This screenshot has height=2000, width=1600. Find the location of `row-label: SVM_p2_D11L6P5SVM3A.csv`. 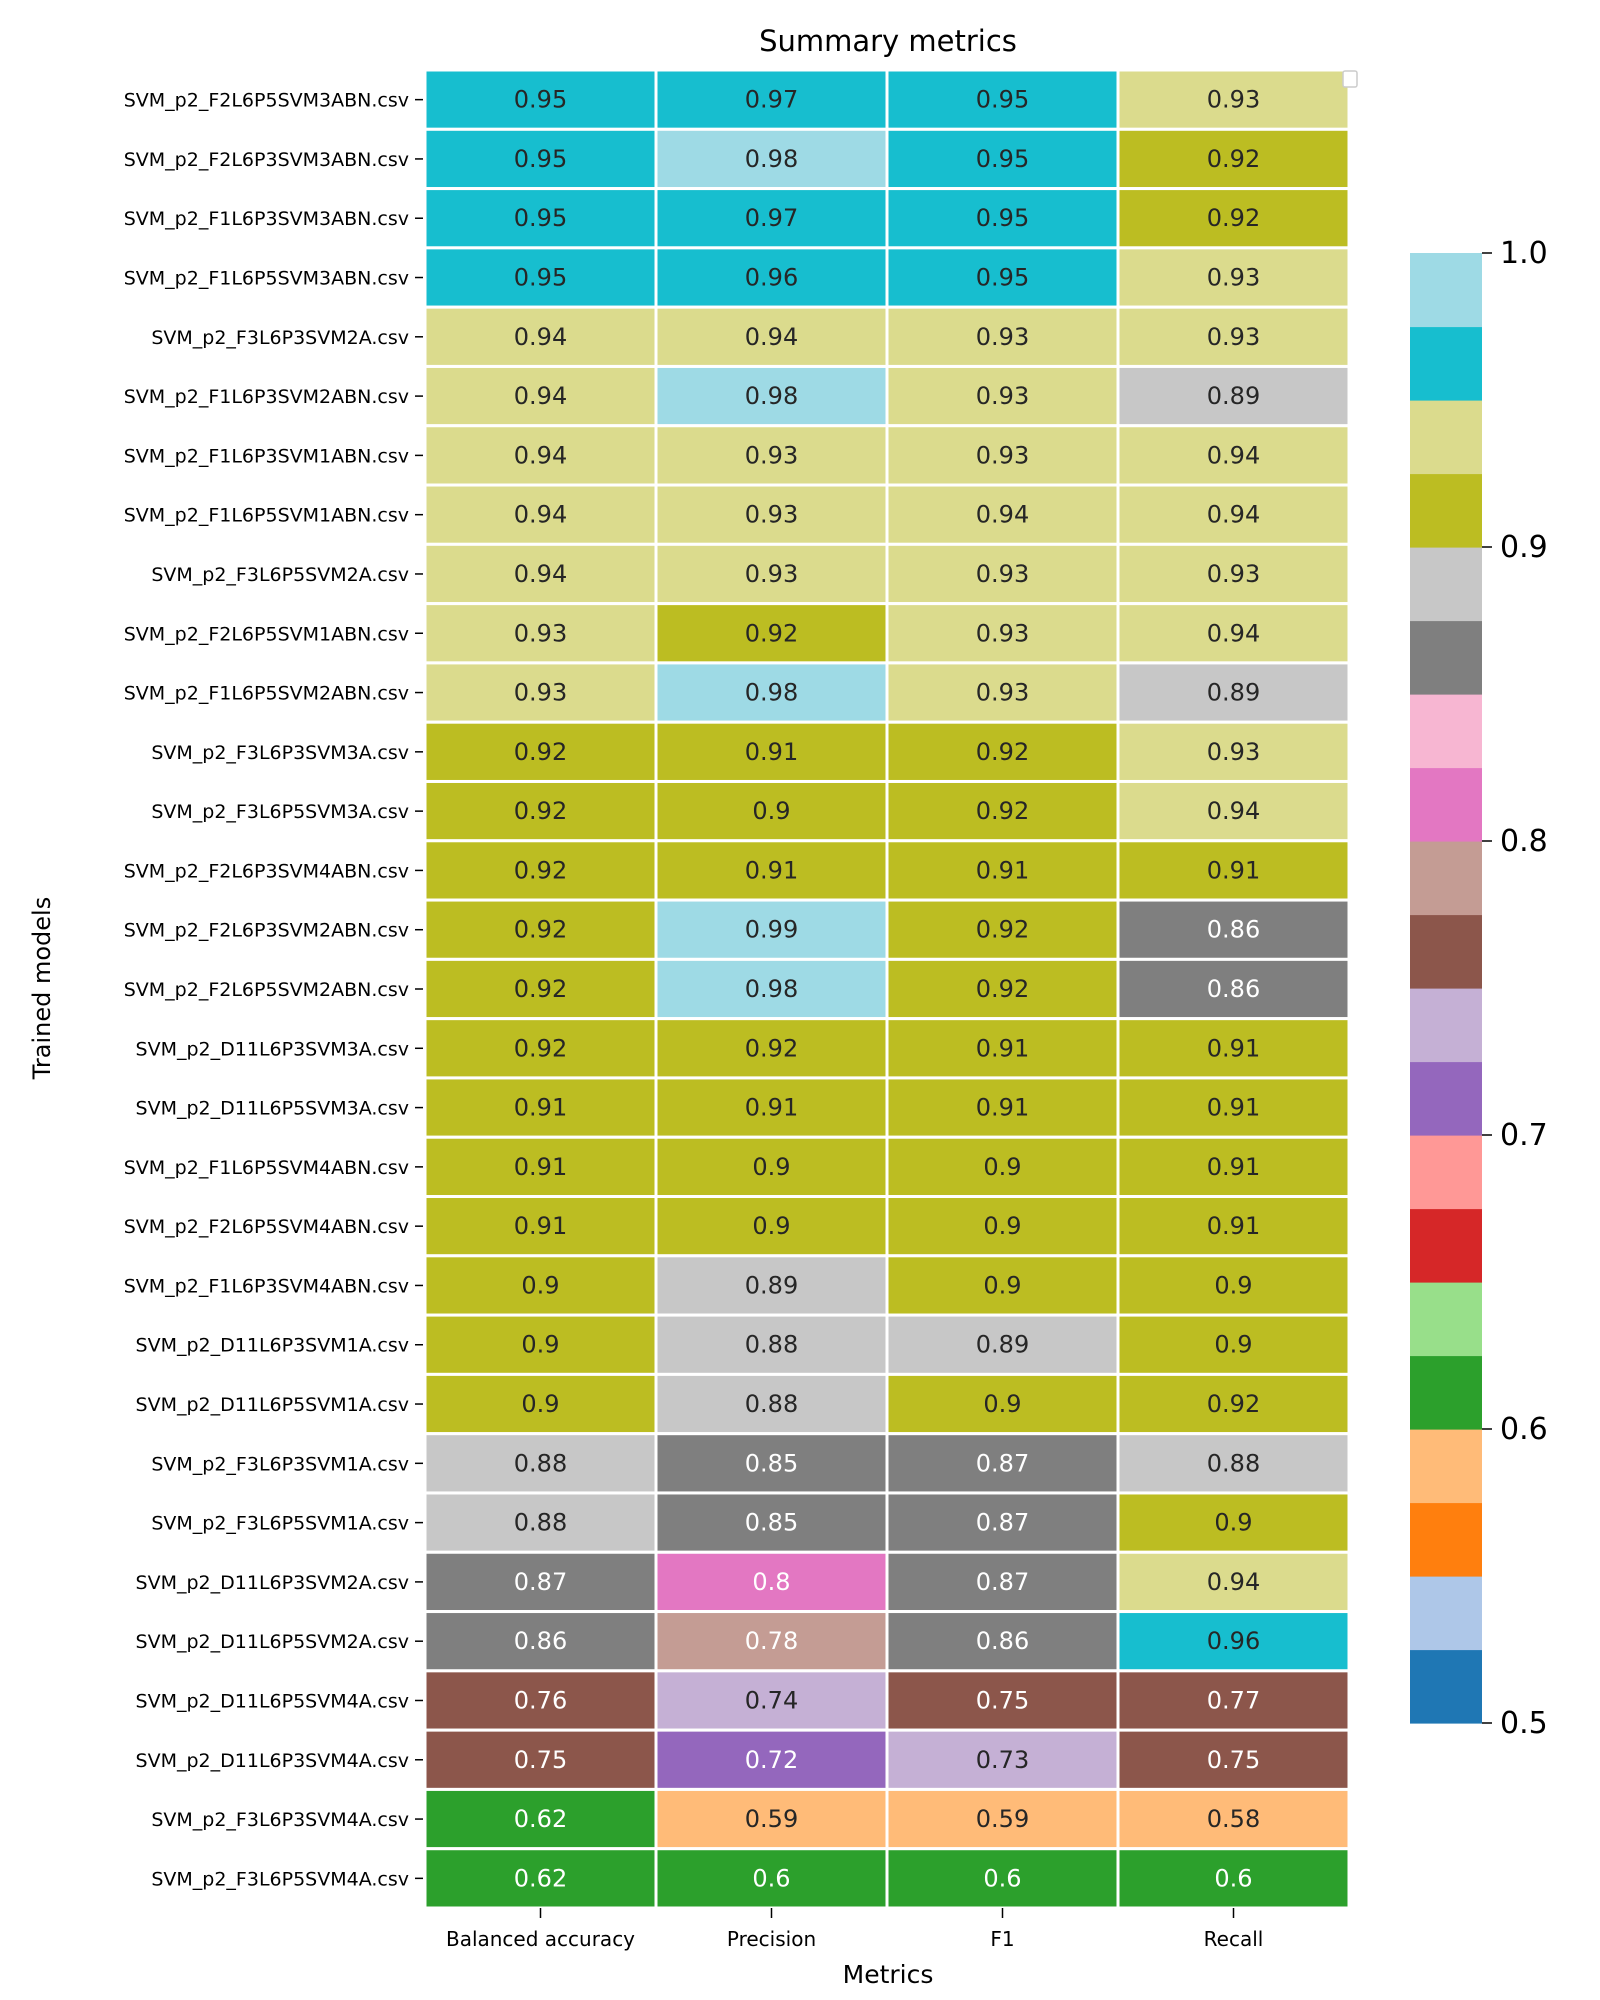

row-label: SVM_p2_D11L6P5SVM3A.csv is located at coordinates (272, 1109).